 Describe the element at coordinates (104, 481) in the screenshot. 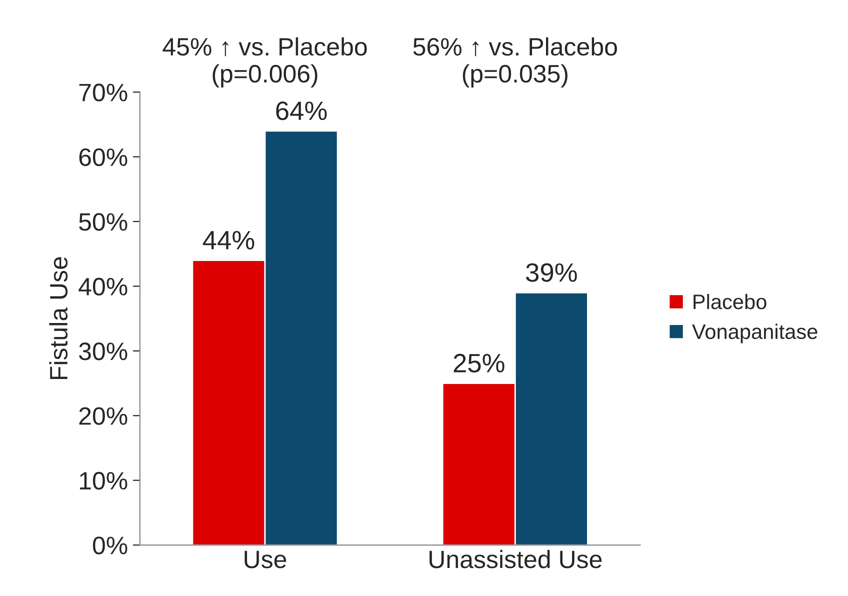

I see `y-tick-label: 10%` at that location.